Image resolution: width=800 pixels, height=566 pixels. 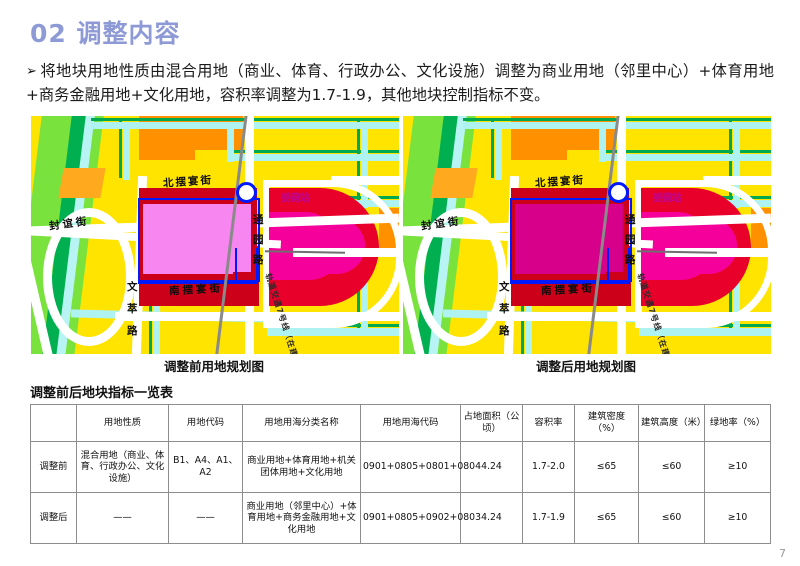 I want to click on table-header-cell: 用地用海分类名称, so click(x=301, y=423).